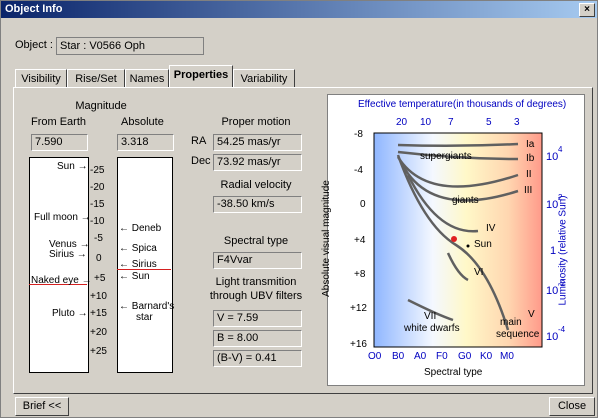  I want to click on mag-tick: +20, so click(98, 332).